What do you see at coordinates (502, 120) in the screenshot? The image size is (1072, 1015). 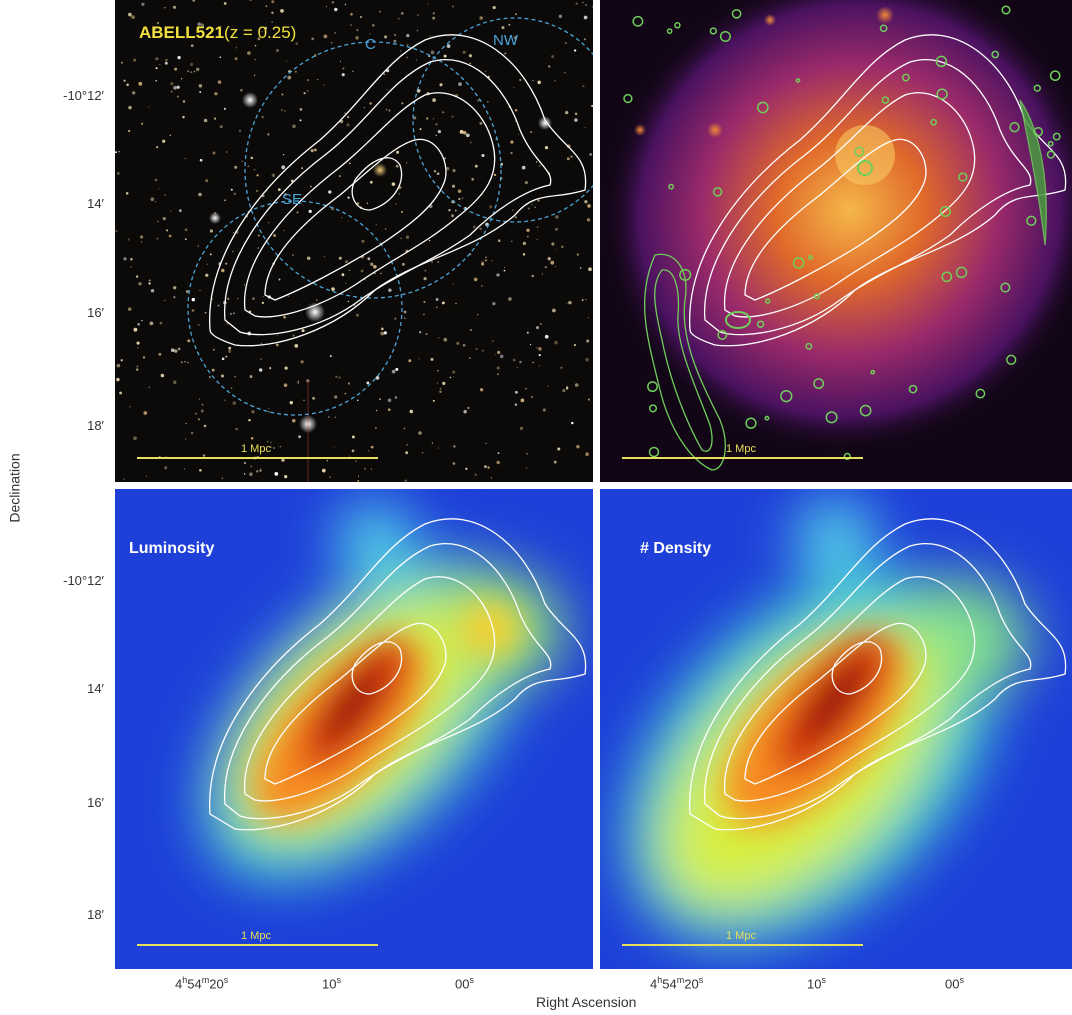 I see `region-nw-circle` at bounding box center [502, 120].